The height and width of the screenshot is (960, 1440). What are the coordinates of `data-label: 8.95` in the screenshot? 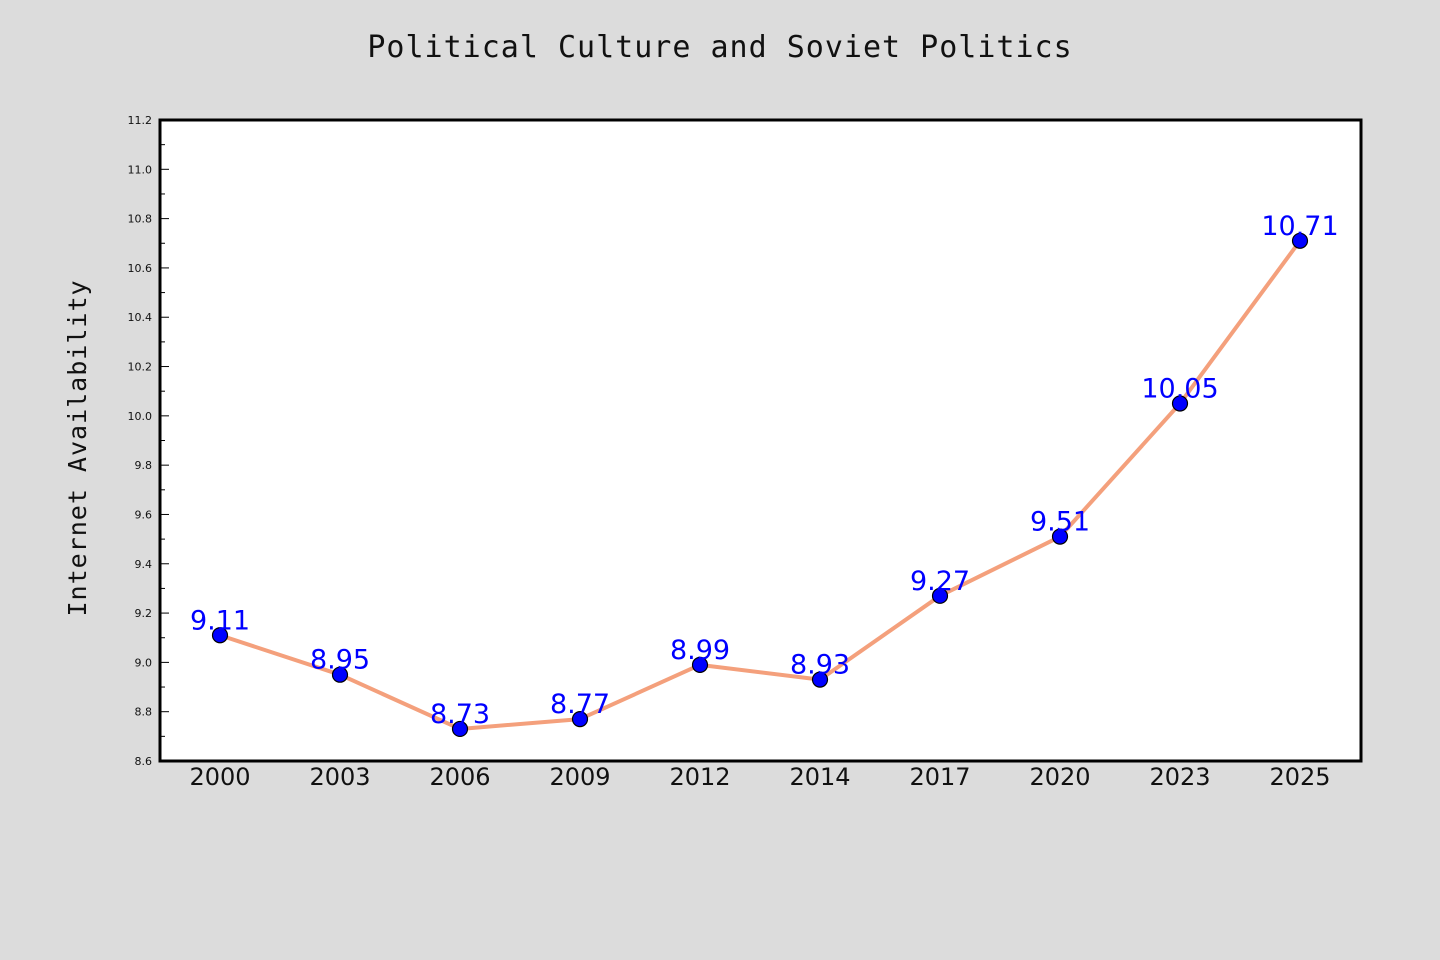 It's located at (340, 660).